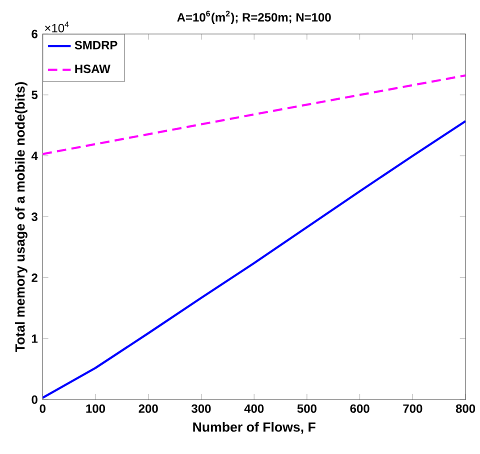  I want to click on x-tick-label: 600, so click(360, 409).